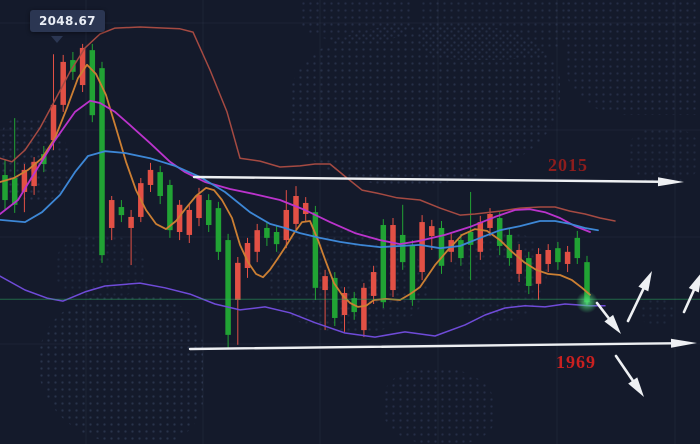 This screenshot has width=700, height=444. Describe the element at coordinates (442, 344) in the screenshot. I see `support-trendline` at that location.